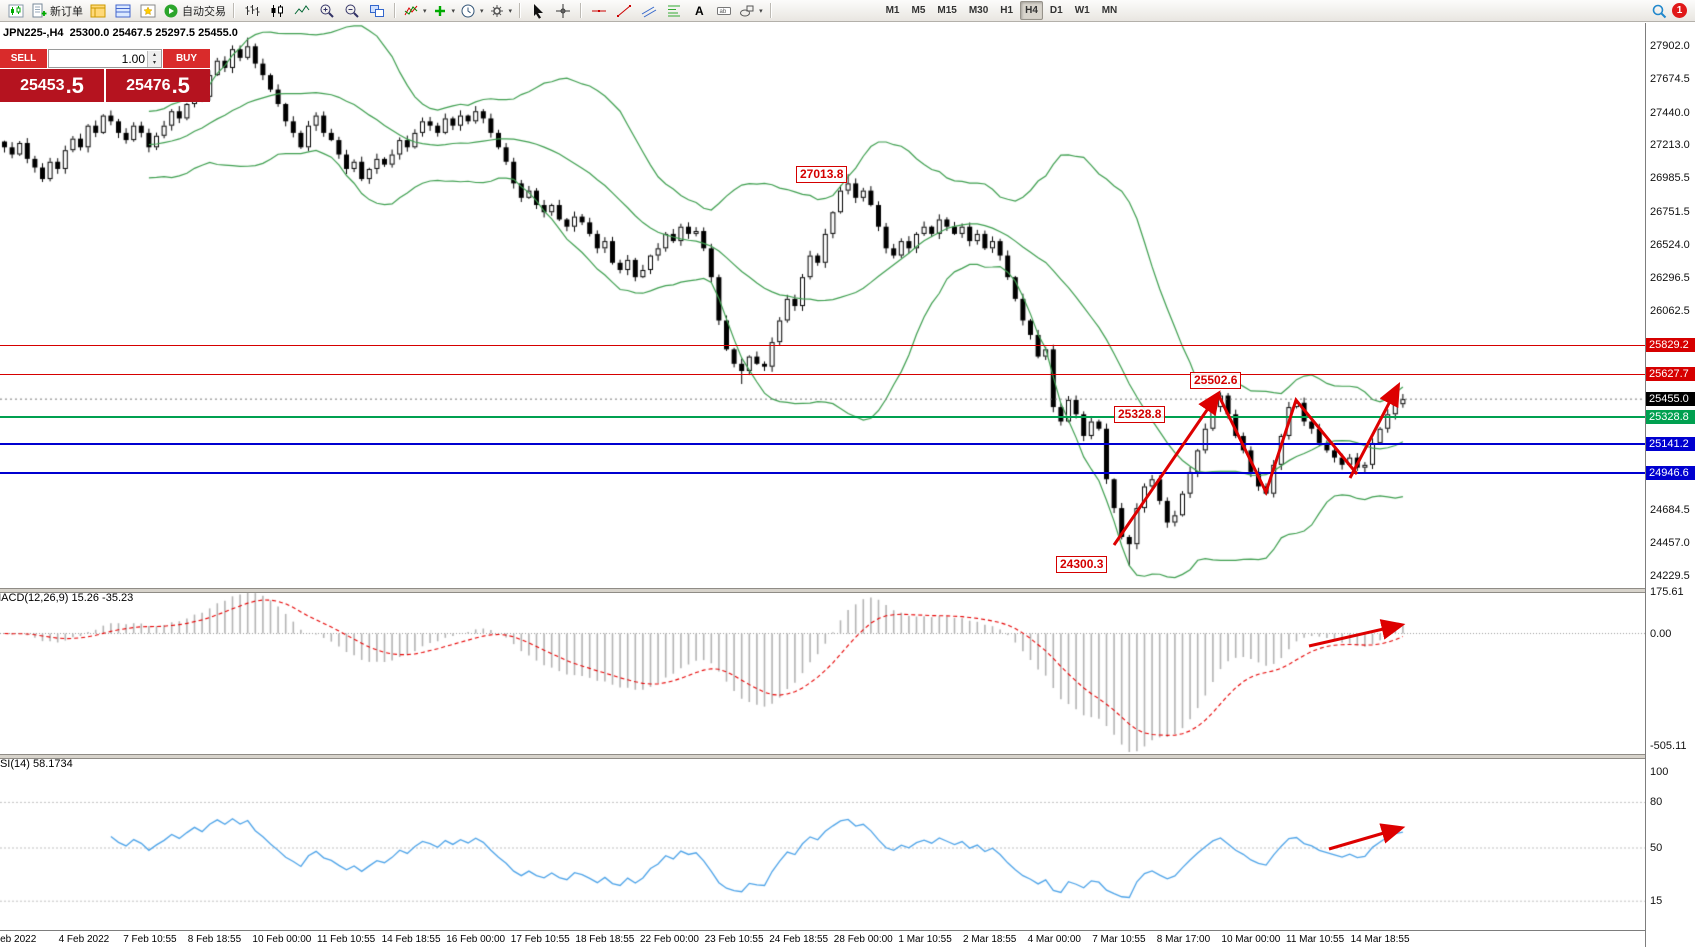 The height and width of the screenshot is (948, 1695). Describe the element at coordinates (724, 11) in the screenshot. I see `label-button: ab` at that location.